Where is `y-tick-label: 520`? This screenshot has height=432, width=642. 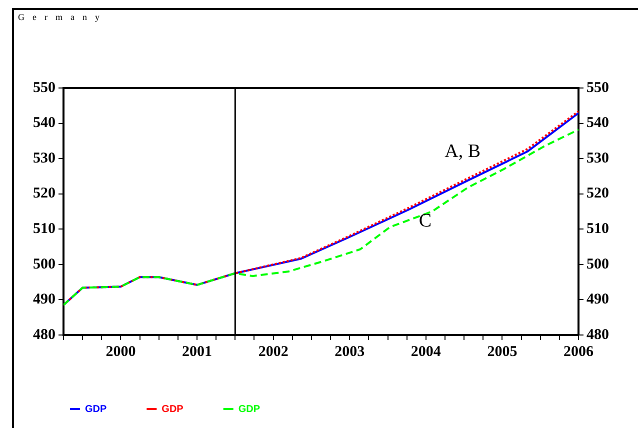 y-tick-label: 520 is located at coordinates (44, 194).